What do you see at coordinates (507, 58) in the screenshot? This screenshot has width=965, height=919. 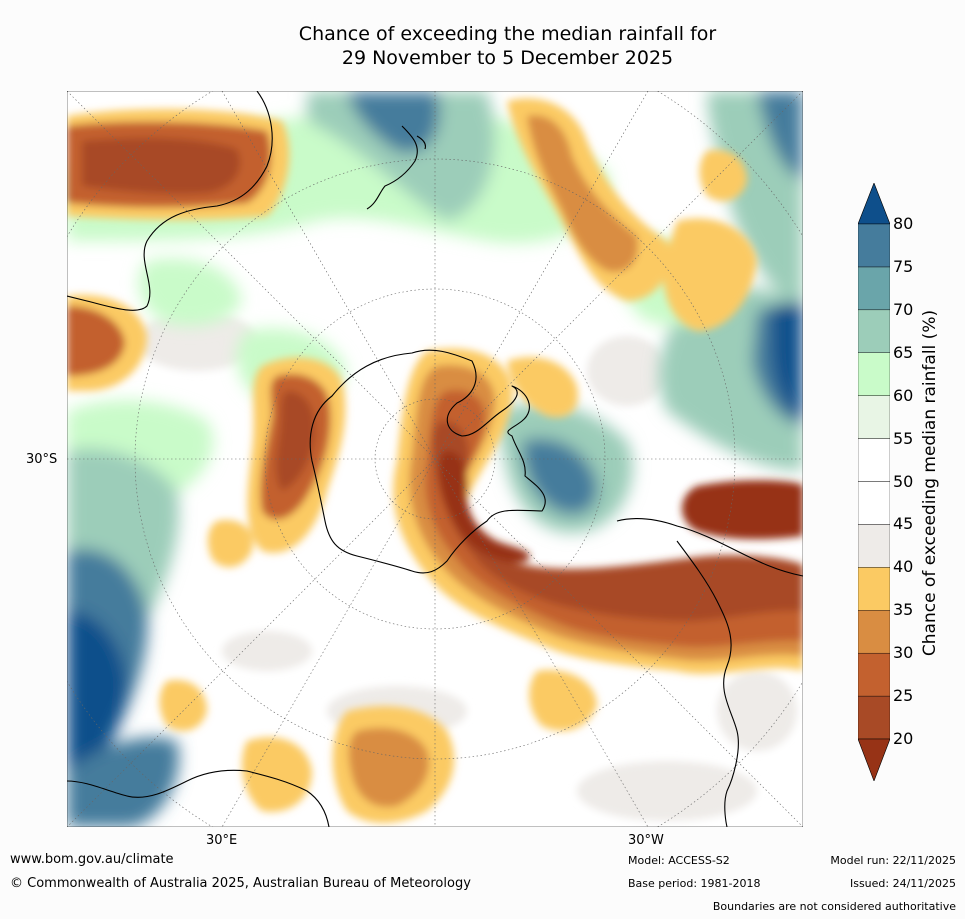 I see `title-line-2: 29 November to 5 December 2025` at bounding box center [507, 58].